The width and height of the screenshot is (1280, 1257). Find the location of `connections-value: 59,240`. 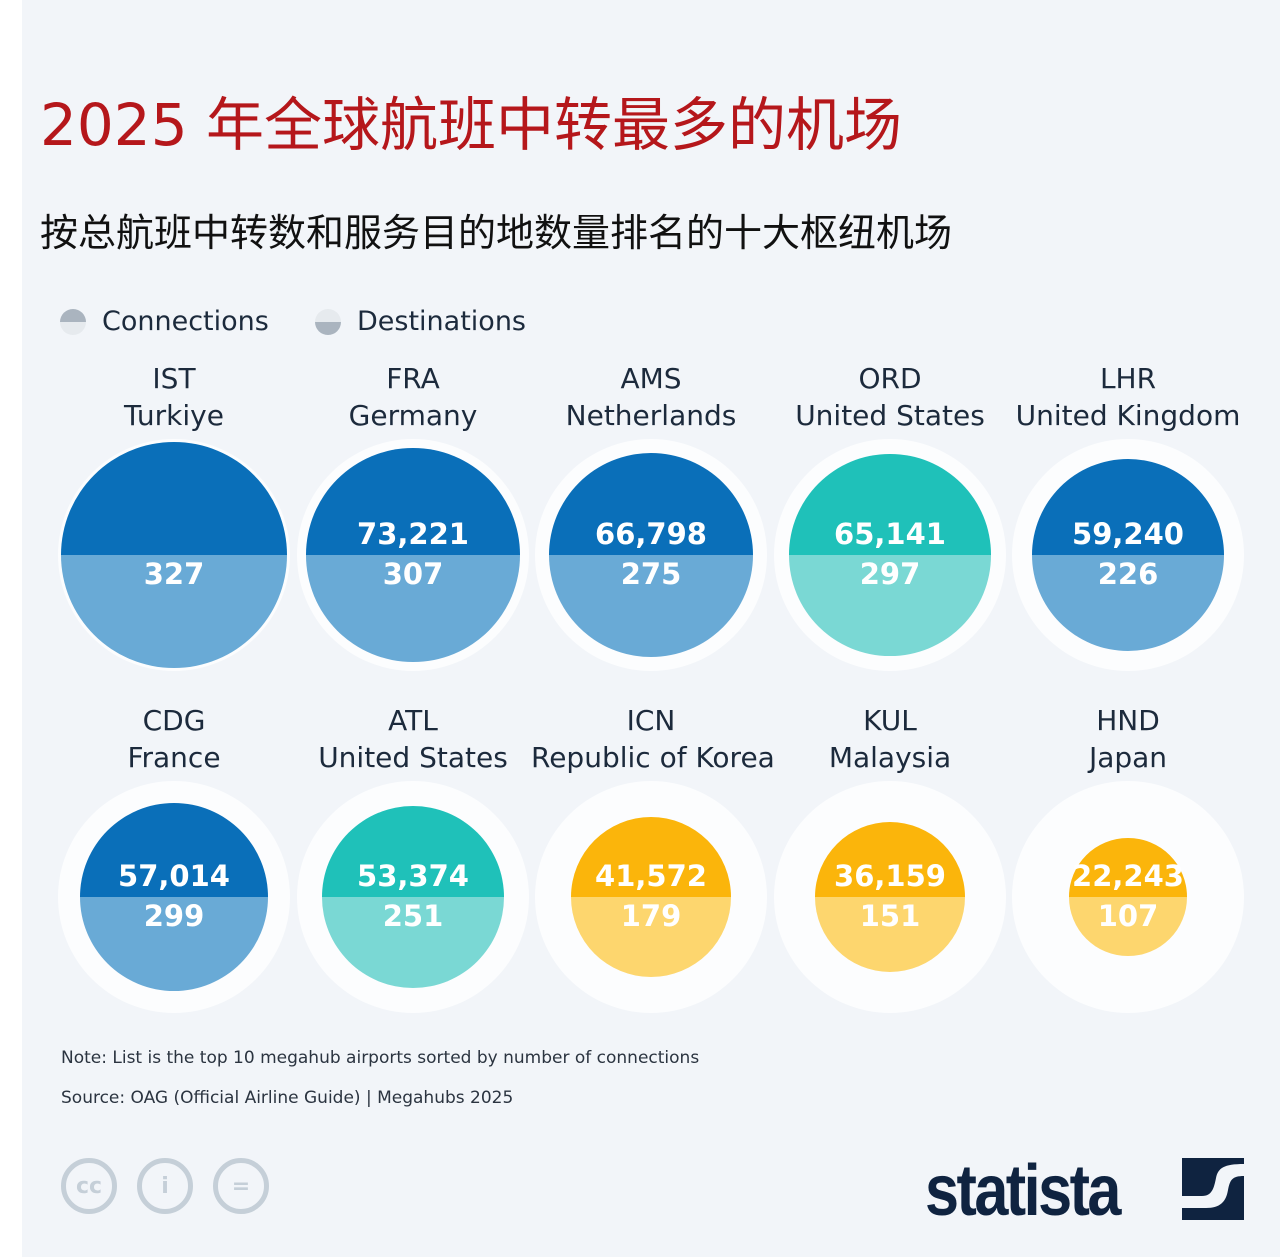

connections-value: 59,240 is located at coordinates (1128, 534).